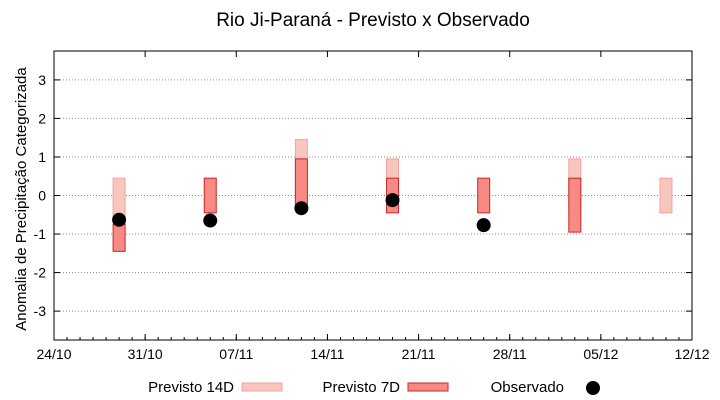 The width and height of the screenshot is (720, 400). I want to click on legend-previsto-14d-label: Previsto 14D, so click(191, 387).